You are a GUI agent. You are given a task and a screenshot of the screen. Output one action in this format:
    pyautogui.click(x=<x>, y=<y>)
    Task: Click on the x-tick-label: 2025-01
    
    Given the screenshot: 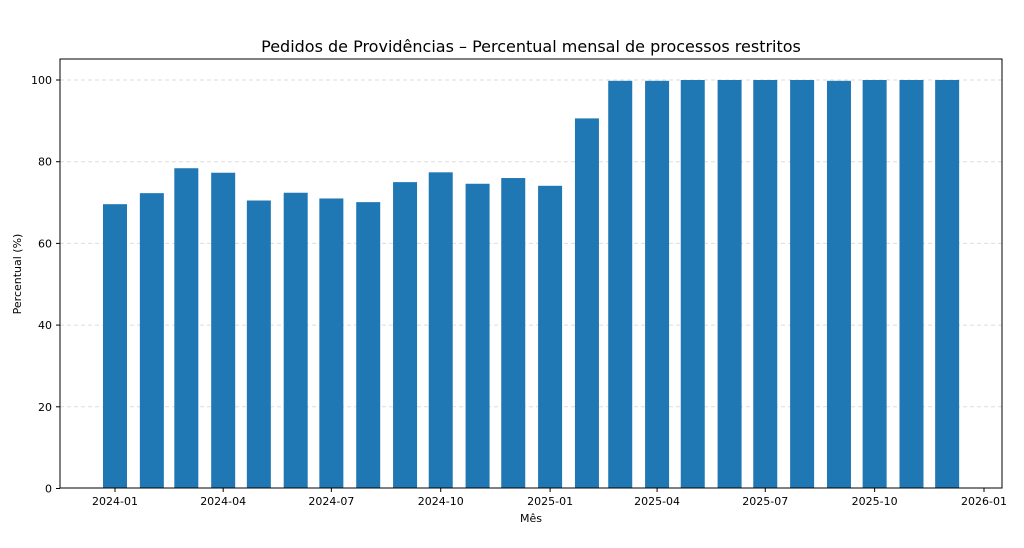 What is the action you would take?
    pyautogui.click(x=550, y=501)
    